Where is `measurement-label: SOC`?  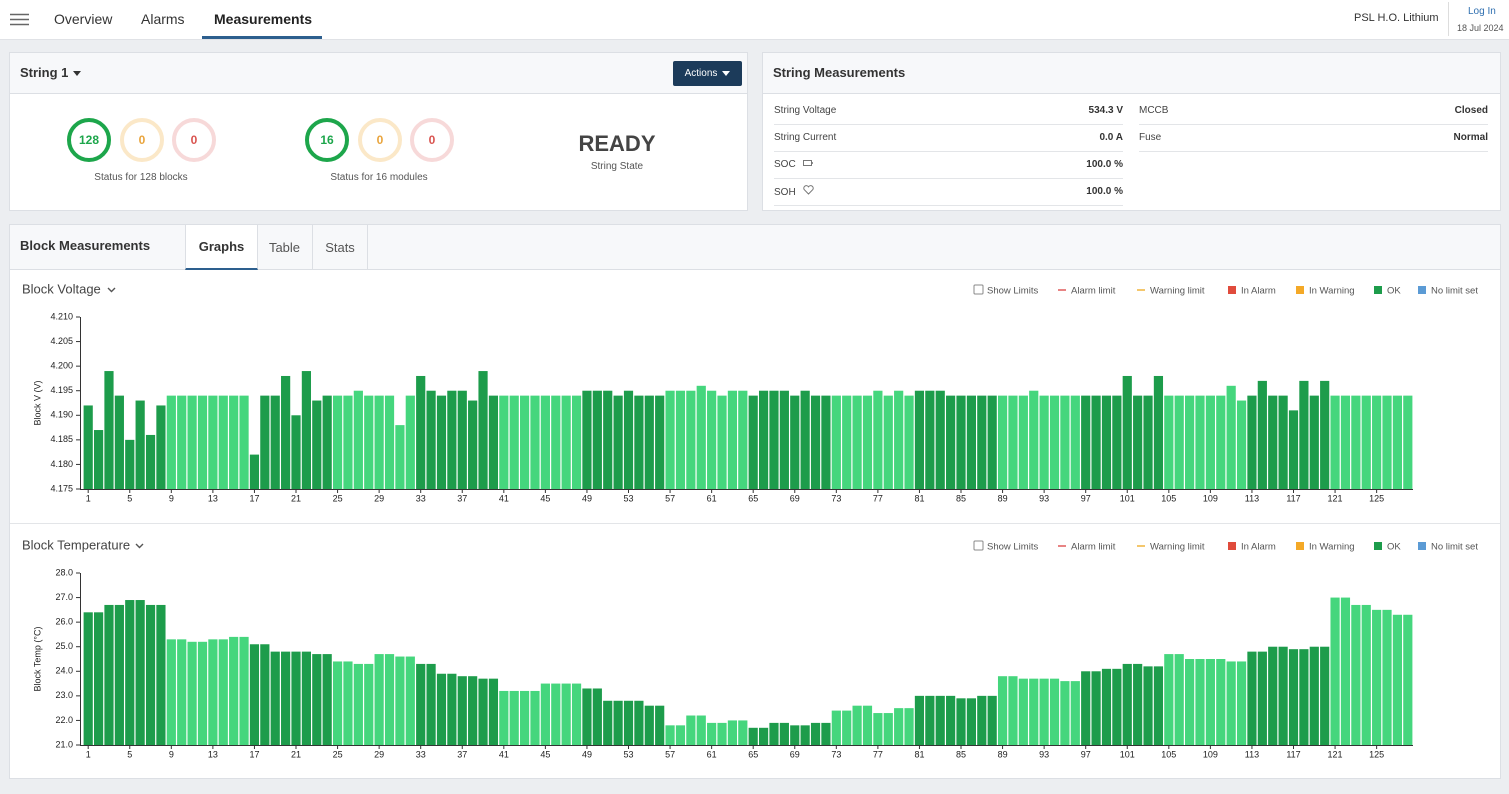 measurement-label: SOC is located at coordinates (793, 164).